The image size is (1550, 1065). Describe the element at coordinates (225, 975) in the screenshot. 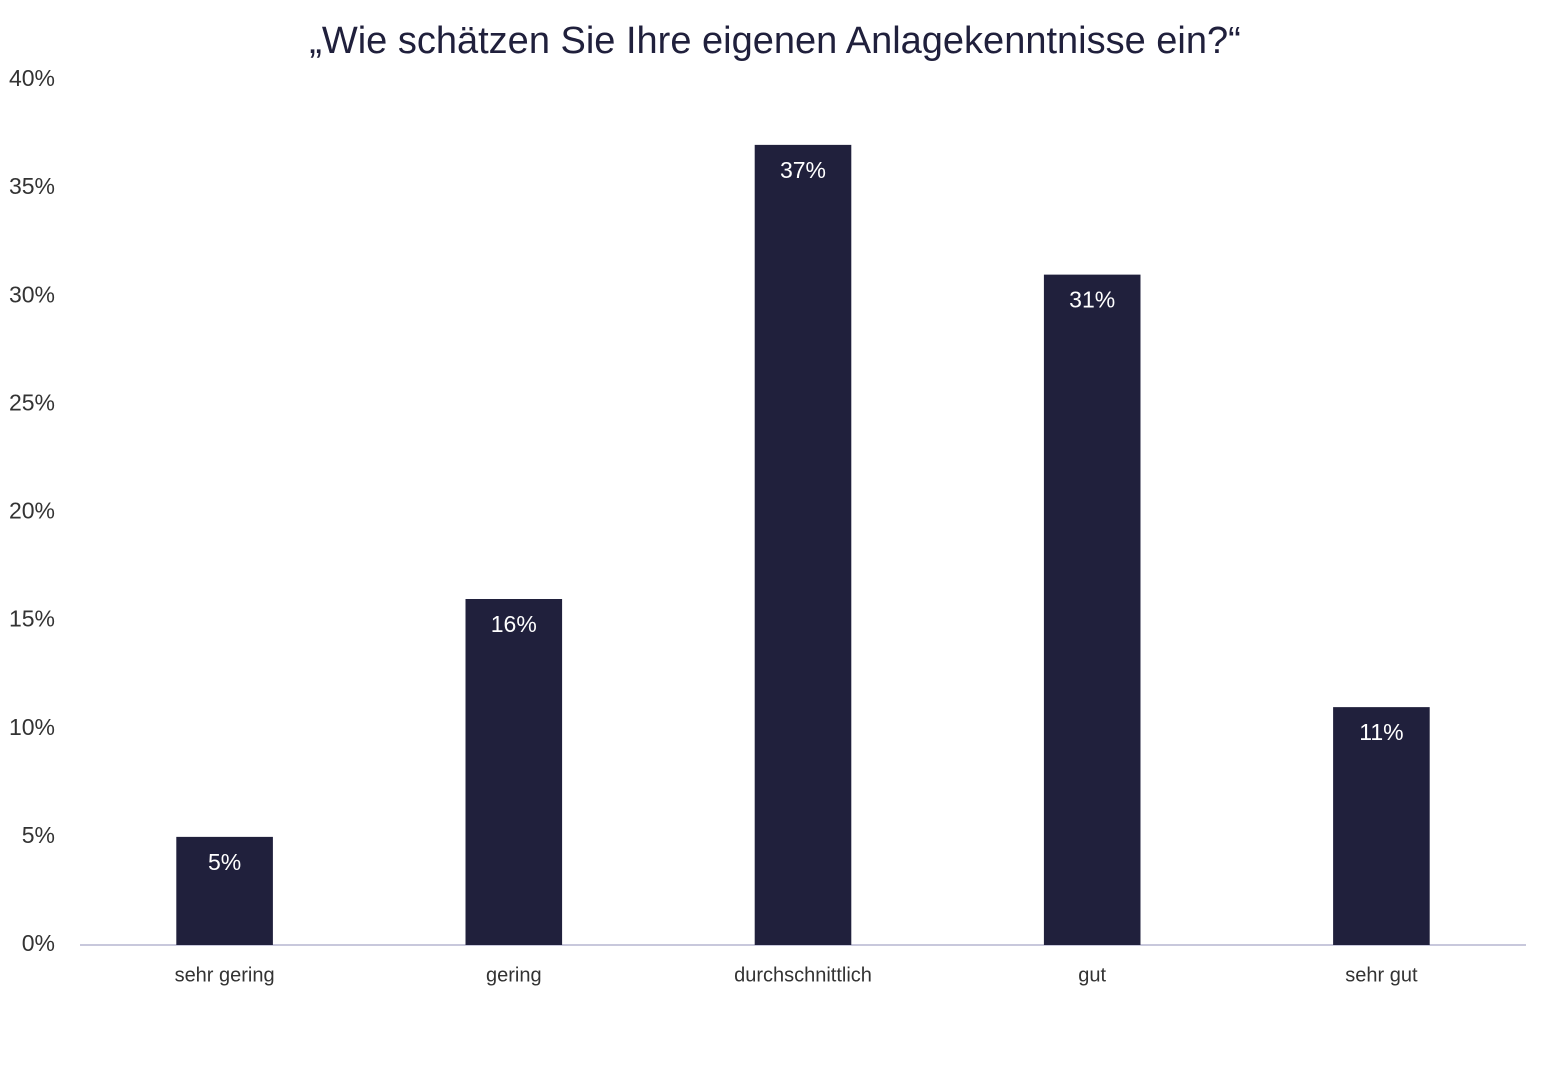

I see `x-tick-label: sehr gering` at that location.